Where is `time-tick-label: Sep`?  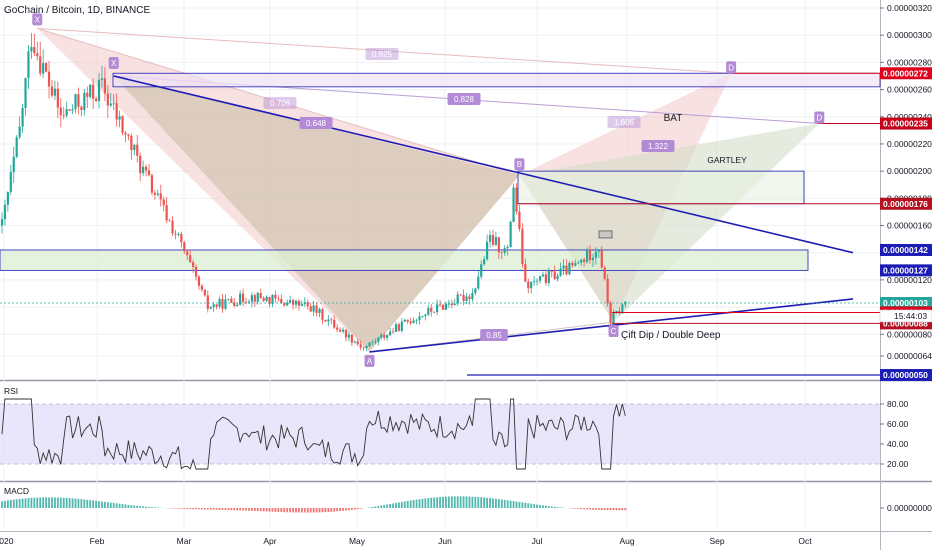 time-tick-label: Sep is located at coordinates (716, 541).